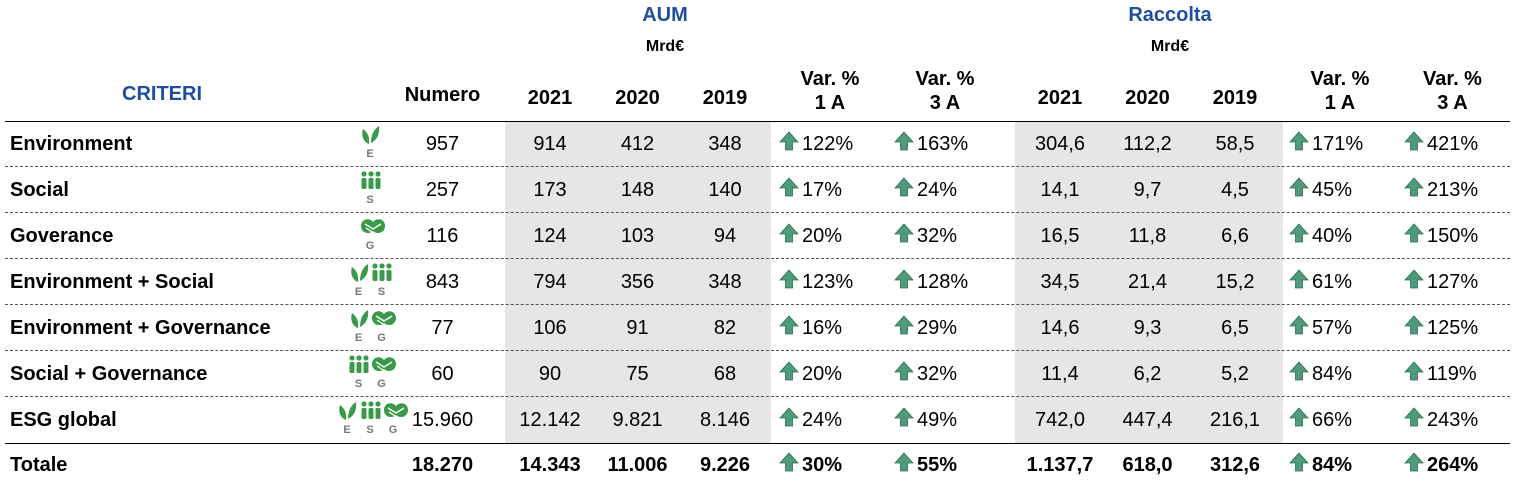 The height and width of the screenshot is (494, 1524). Describe the element at coordinates (822, 328) in the screenshot. I see `variation-value: 16%` at that location.